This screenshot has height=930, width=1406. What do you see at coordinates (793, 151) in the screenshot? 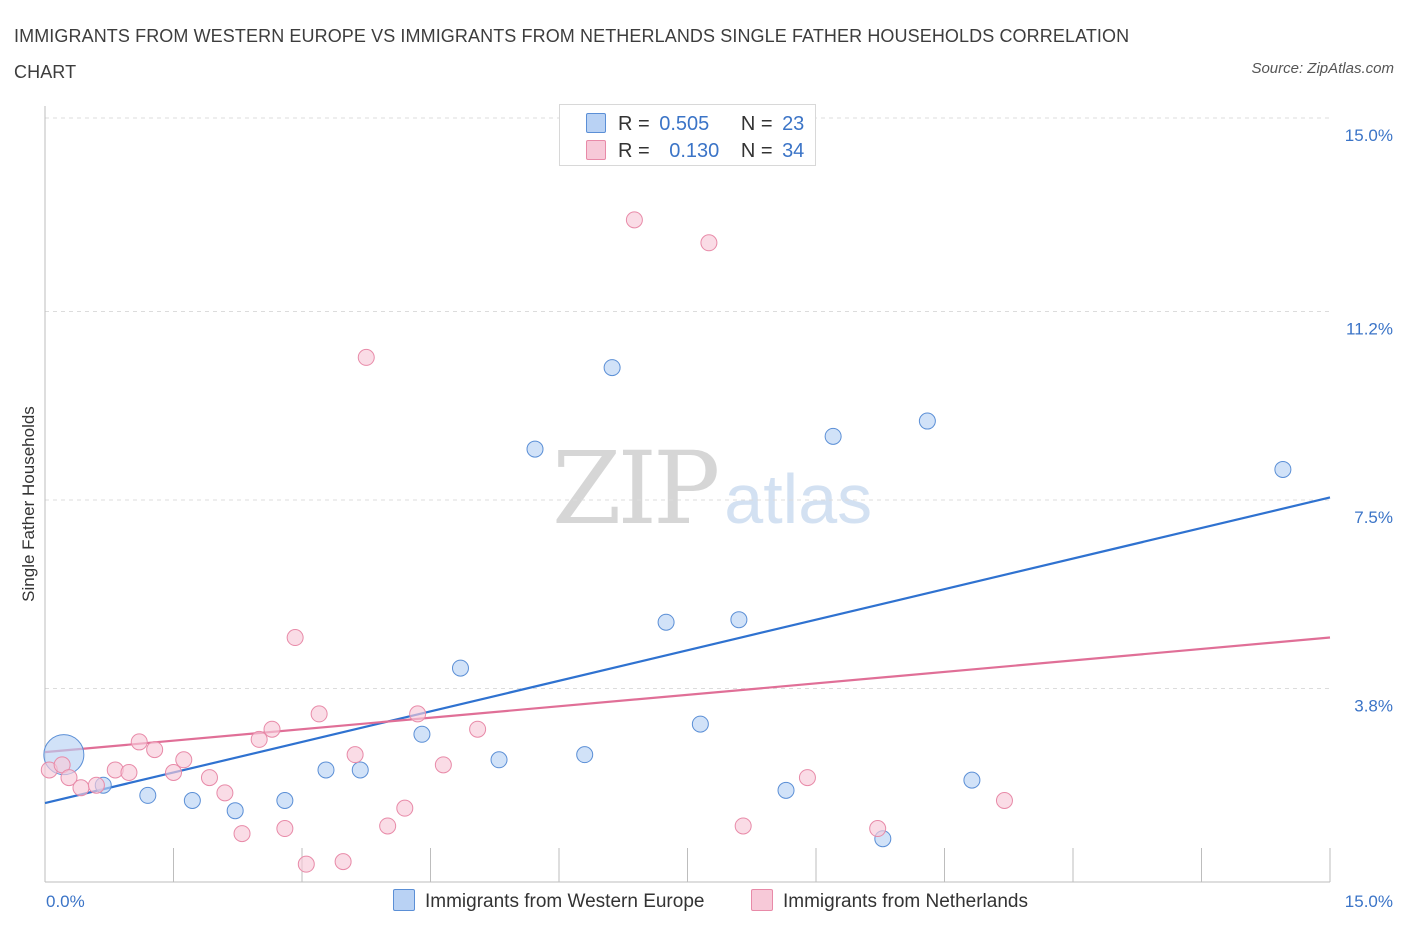
I see `n-value-netherlands: 34` at bounding box center [793, 151].